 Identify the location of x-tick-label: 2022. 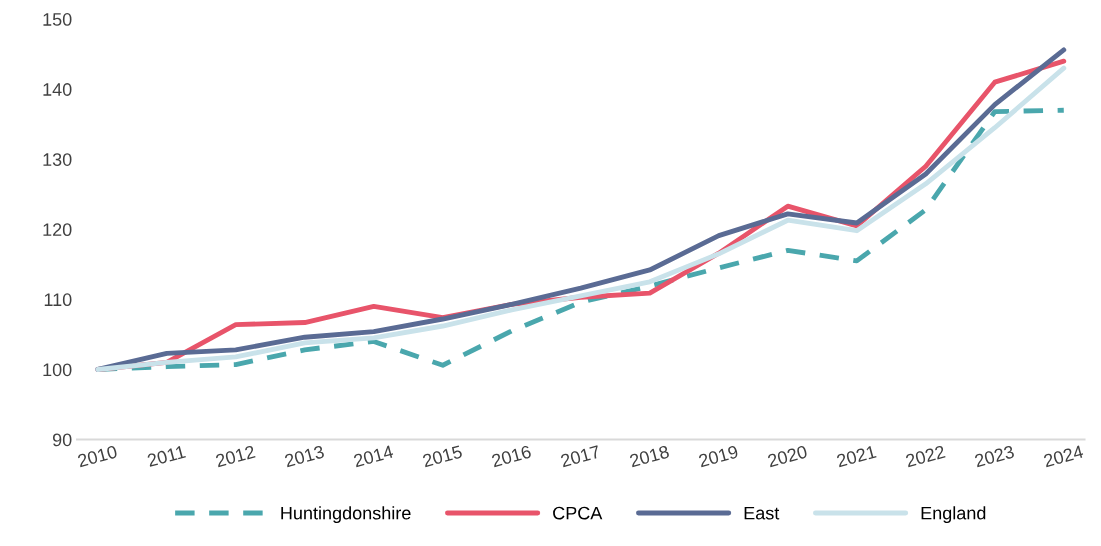
(925, 456).